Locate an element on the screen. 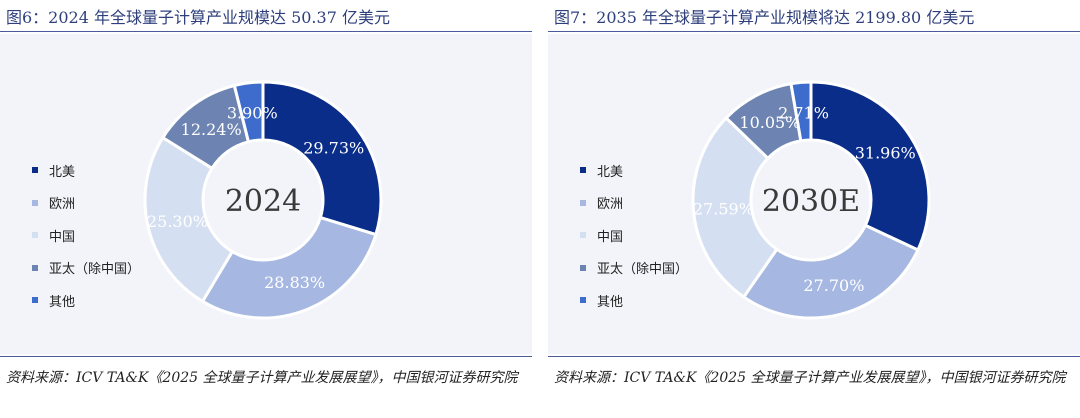 Image resolution: width=1080 pixels, height=418 pixels. slice-label: 25.30% is located at coordinates (177, 221).